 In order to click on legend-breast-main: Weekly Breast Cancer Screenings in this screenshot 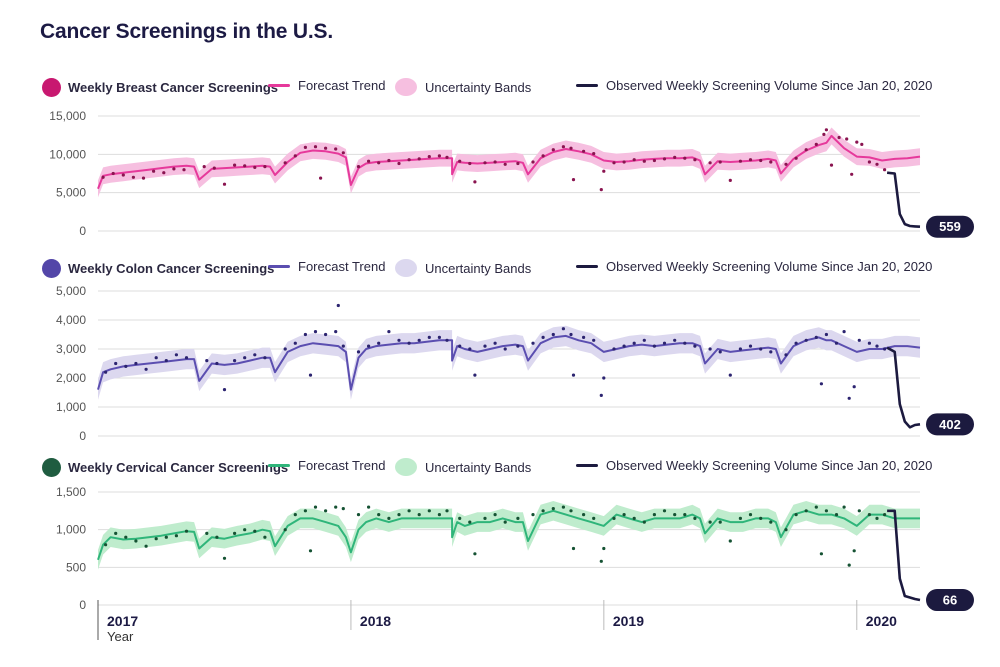, I will do `click(173, 87)`.